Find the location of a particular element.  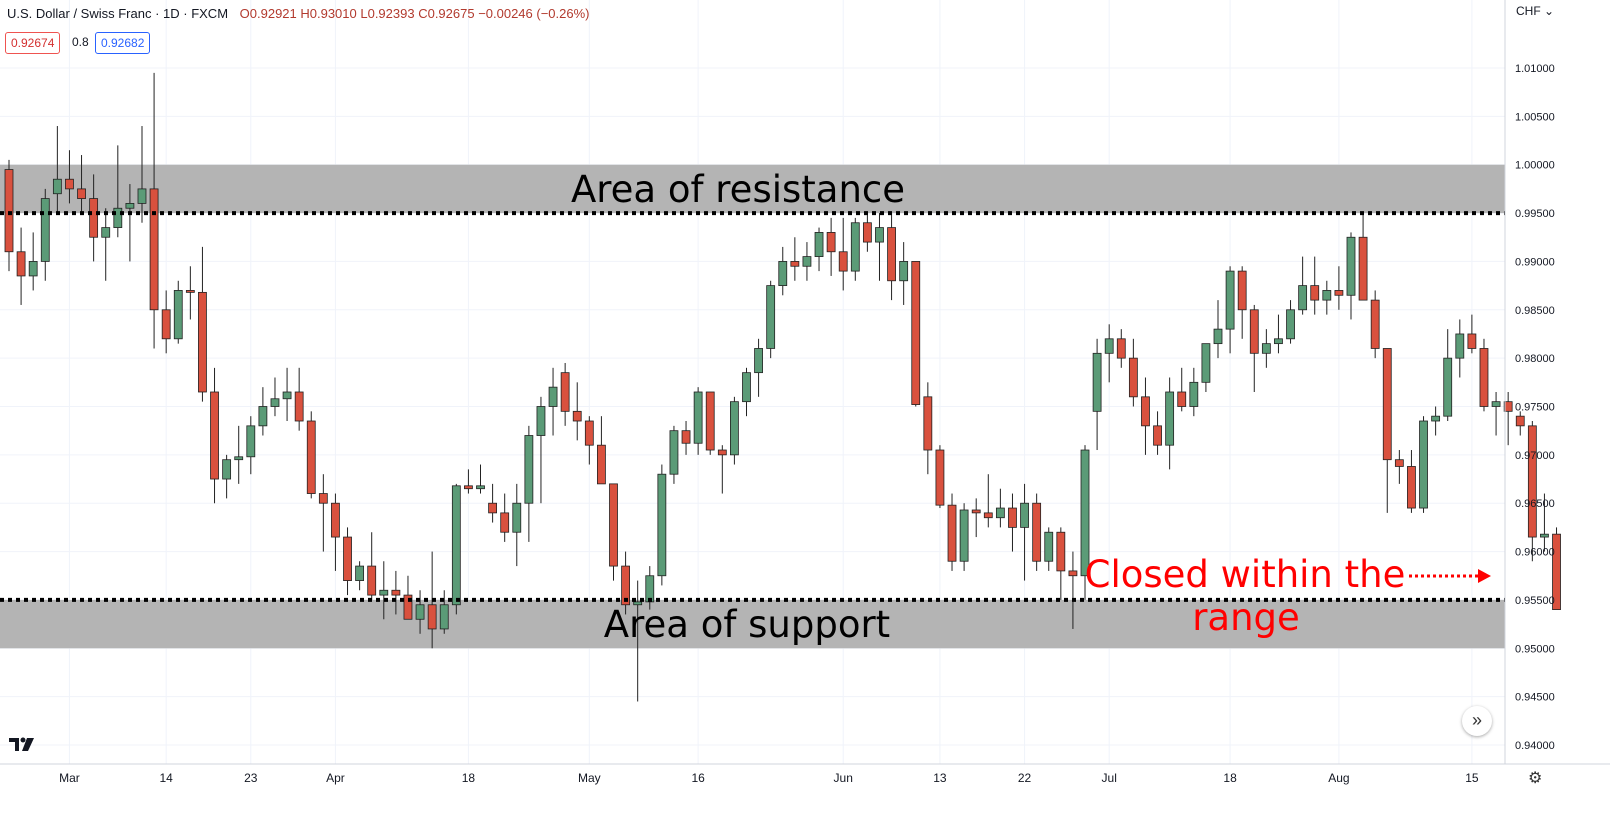

symbol-title: U.S. Dollar / Swiss Franc · 1D · FXCM is located at coordinates (118, 13).